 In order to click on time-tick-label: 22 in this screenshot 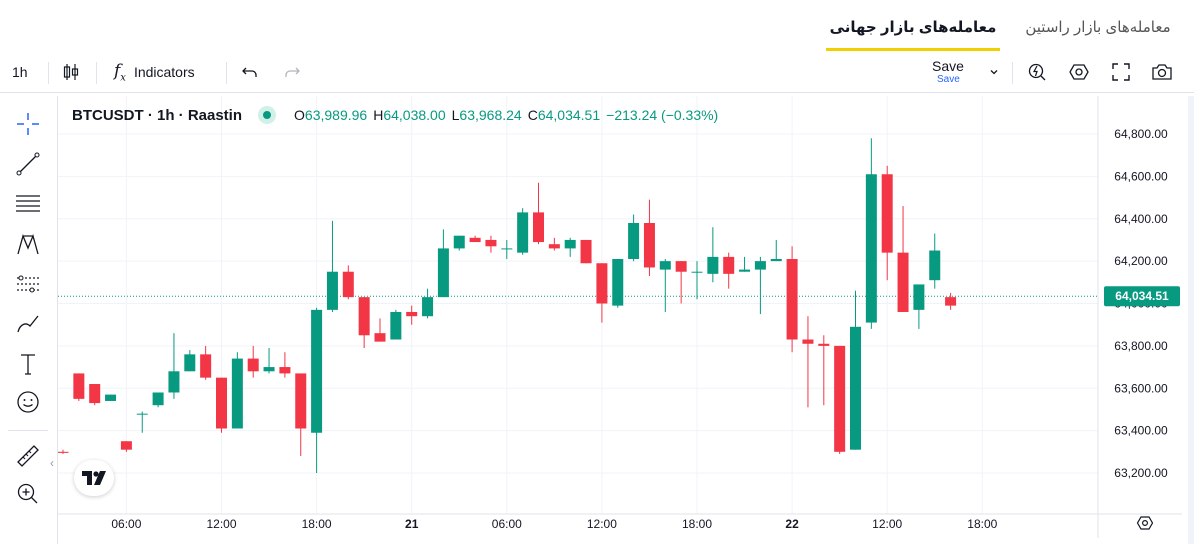, I will do `click(792, 524)`.